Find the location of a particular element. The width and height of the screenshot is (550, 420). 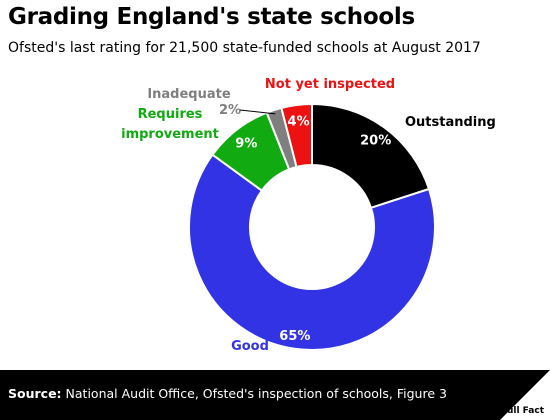

slice-outstanding is located at coordinates (371, 156).